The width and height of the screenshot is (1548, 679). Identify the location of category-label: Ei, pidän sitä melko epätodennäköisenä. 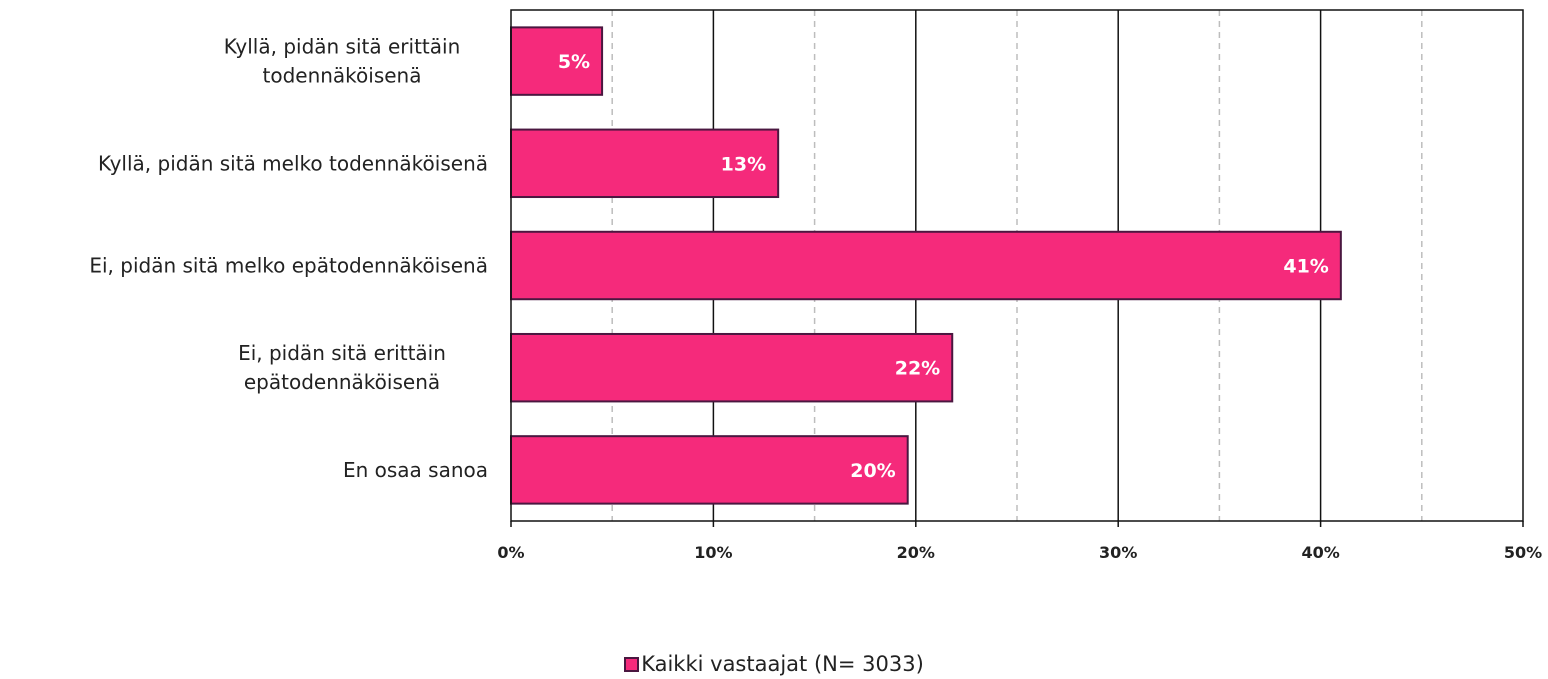
(288, 266).